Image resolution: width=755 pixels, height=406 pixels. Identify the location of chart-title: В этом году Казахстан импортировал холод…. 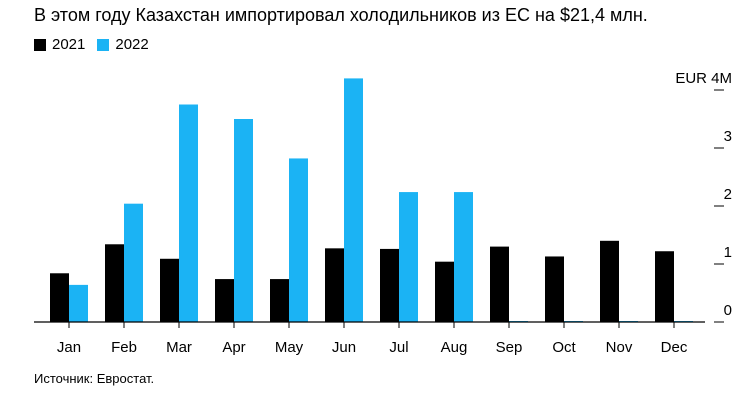
(341, 15).